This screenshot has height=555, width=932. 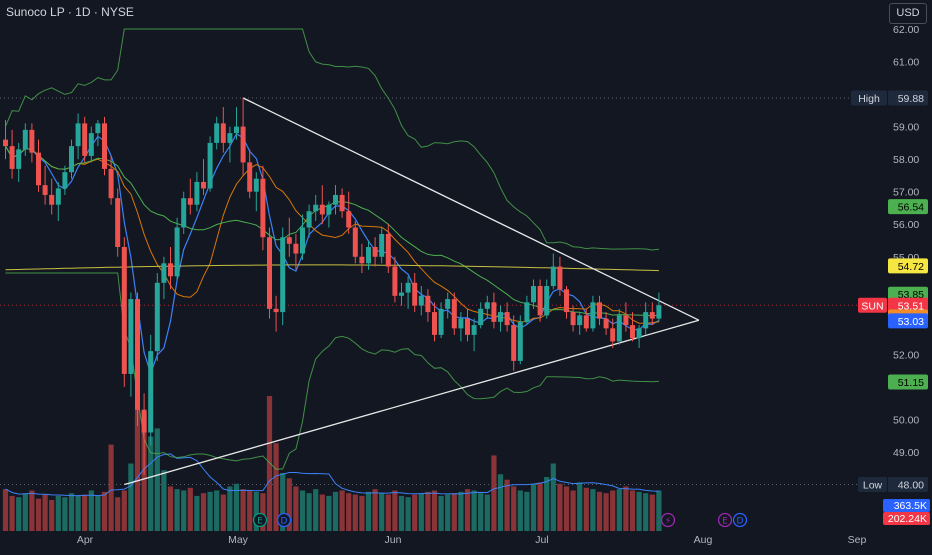 I want to click on time-tick-label: Jul, so click(x=541, y=540).